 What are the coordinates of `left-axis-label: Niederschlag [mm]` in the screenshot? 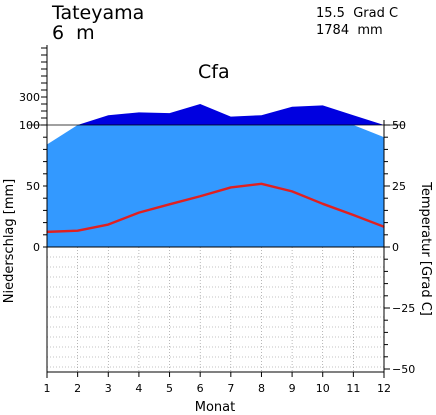 It's located at (9, 241).